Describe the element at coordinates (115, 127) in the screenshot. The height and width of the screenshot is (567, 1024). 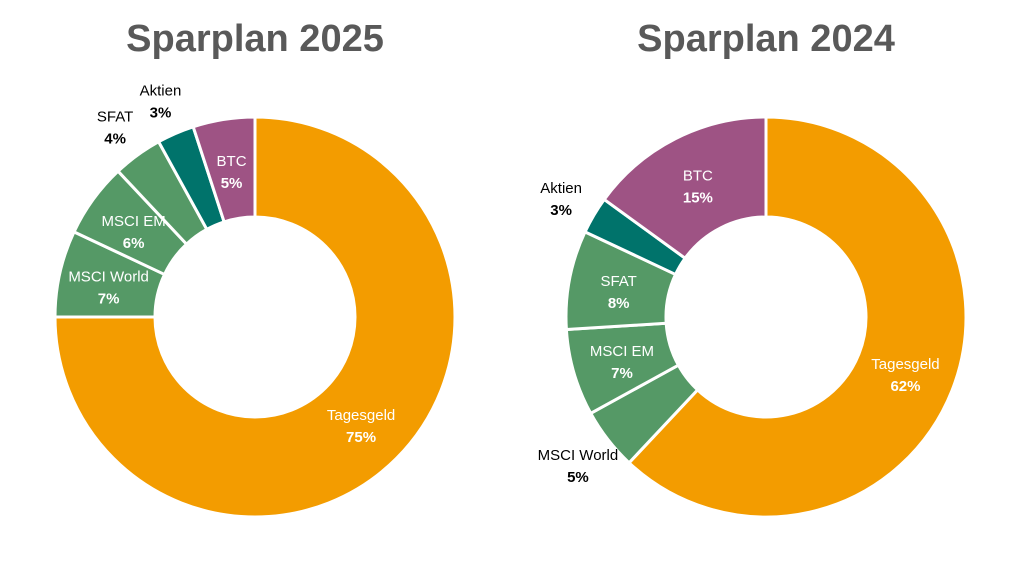
I see `data-label: SFAT 4%` at that location.